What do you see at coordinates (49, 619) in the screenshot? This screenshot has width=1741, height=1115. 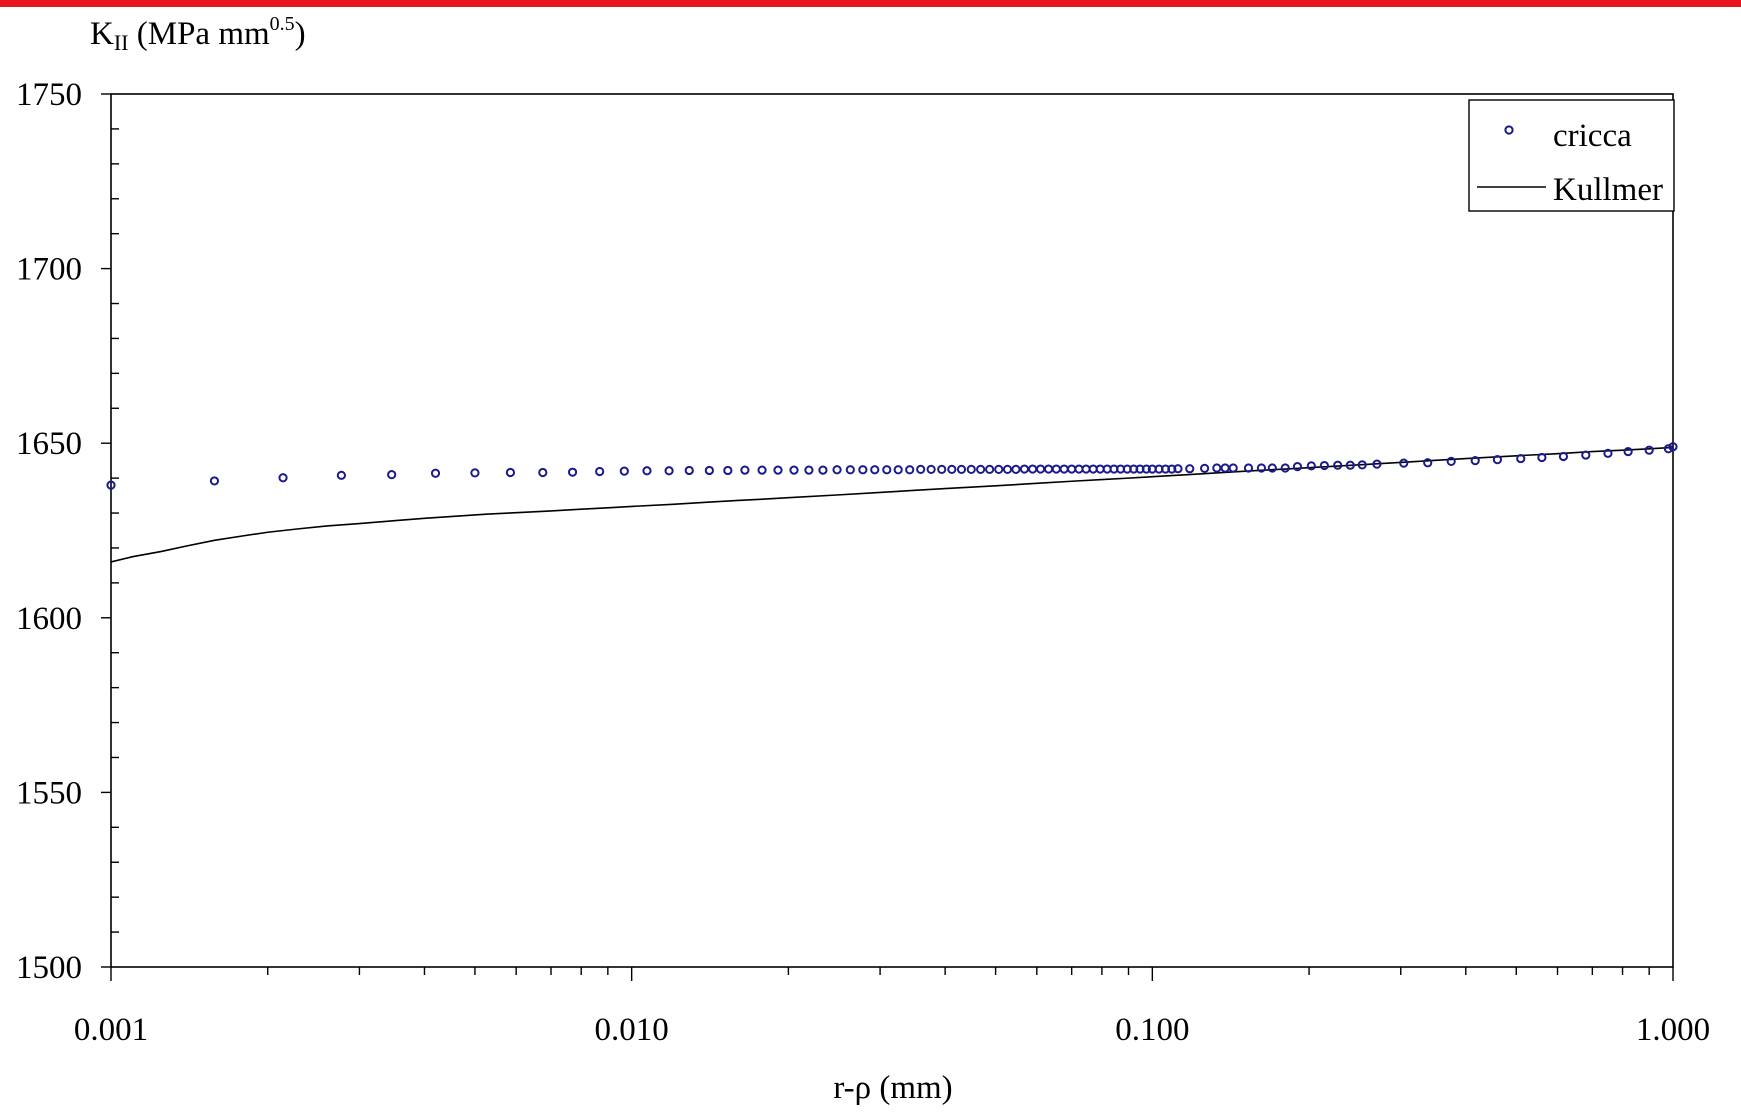 I see `y-tick-label: 1600` at bounding box center [49, 619].